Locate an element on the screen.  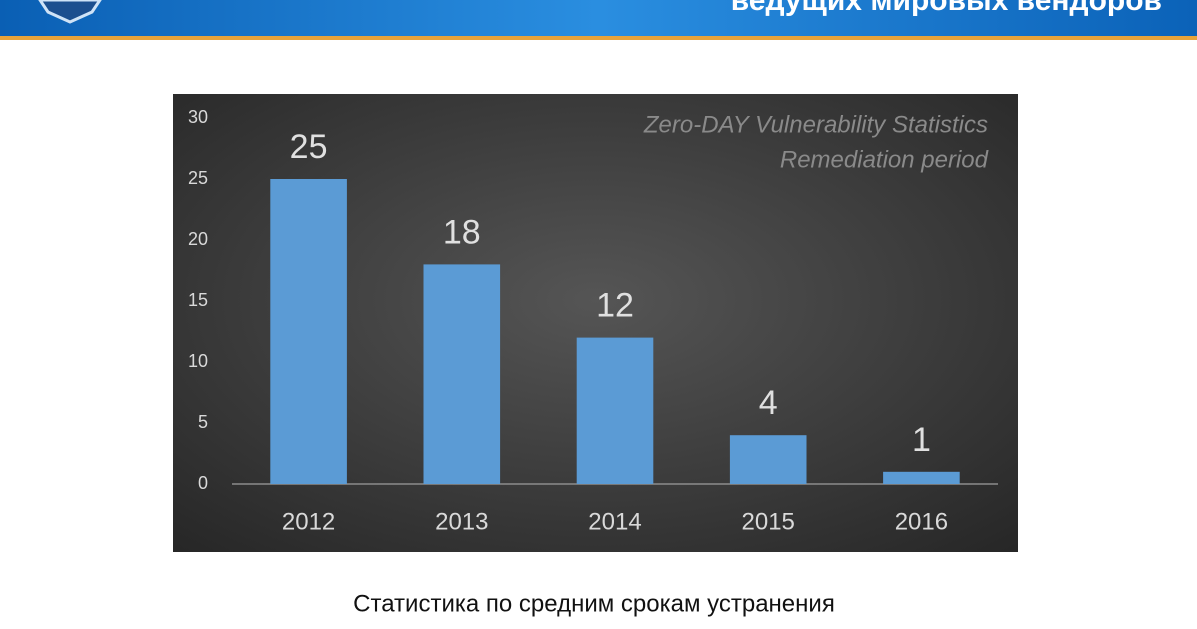
header-rule is located at coordinates (598, 38).